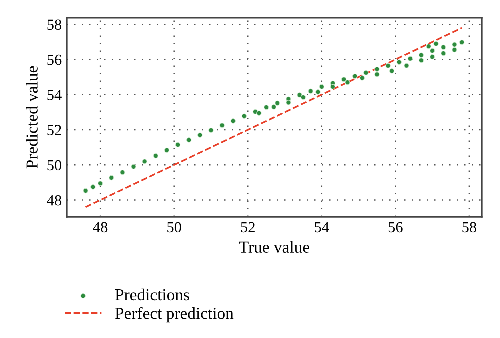  I want to click on y-tick-label: 56, so click(55, 60).